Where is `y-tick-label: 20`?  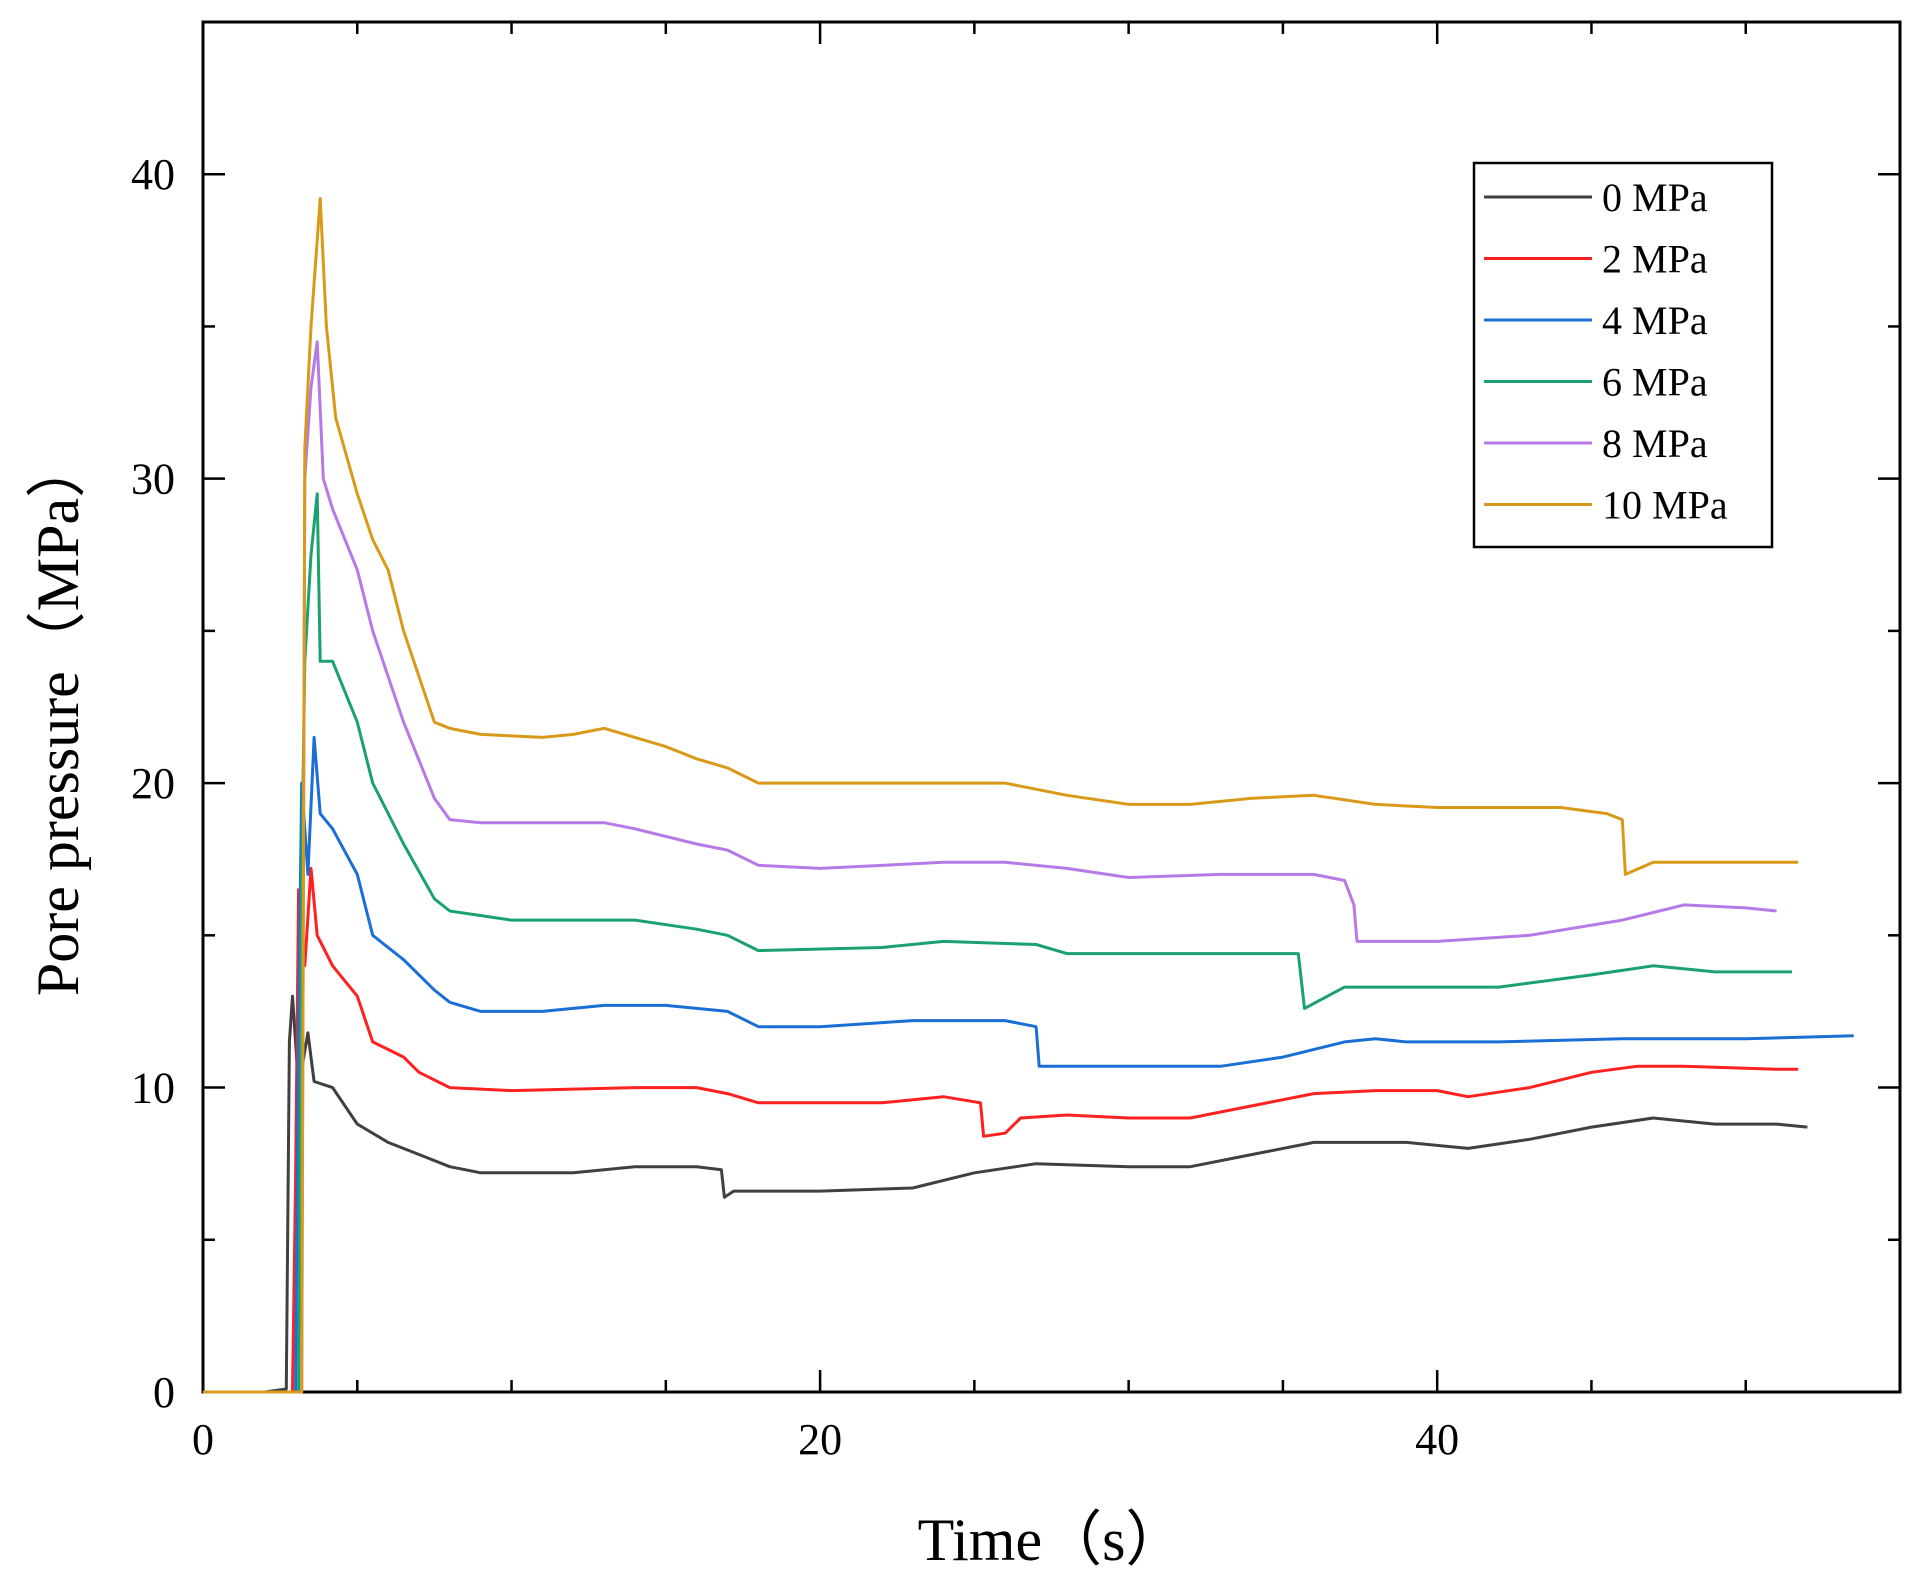 y-tick-label: 20 is located at coordinates (153, 783).